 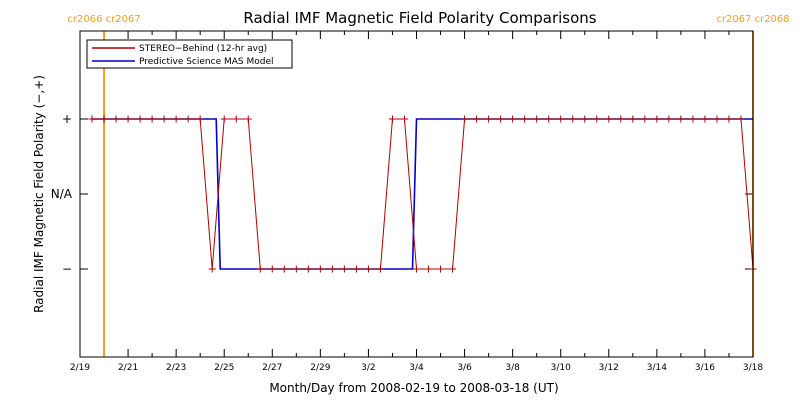 What do you see at coordinates (512, 368) in the screenshot?
I see `x-tick-label: 3/8` at bounding box center [512, 368].